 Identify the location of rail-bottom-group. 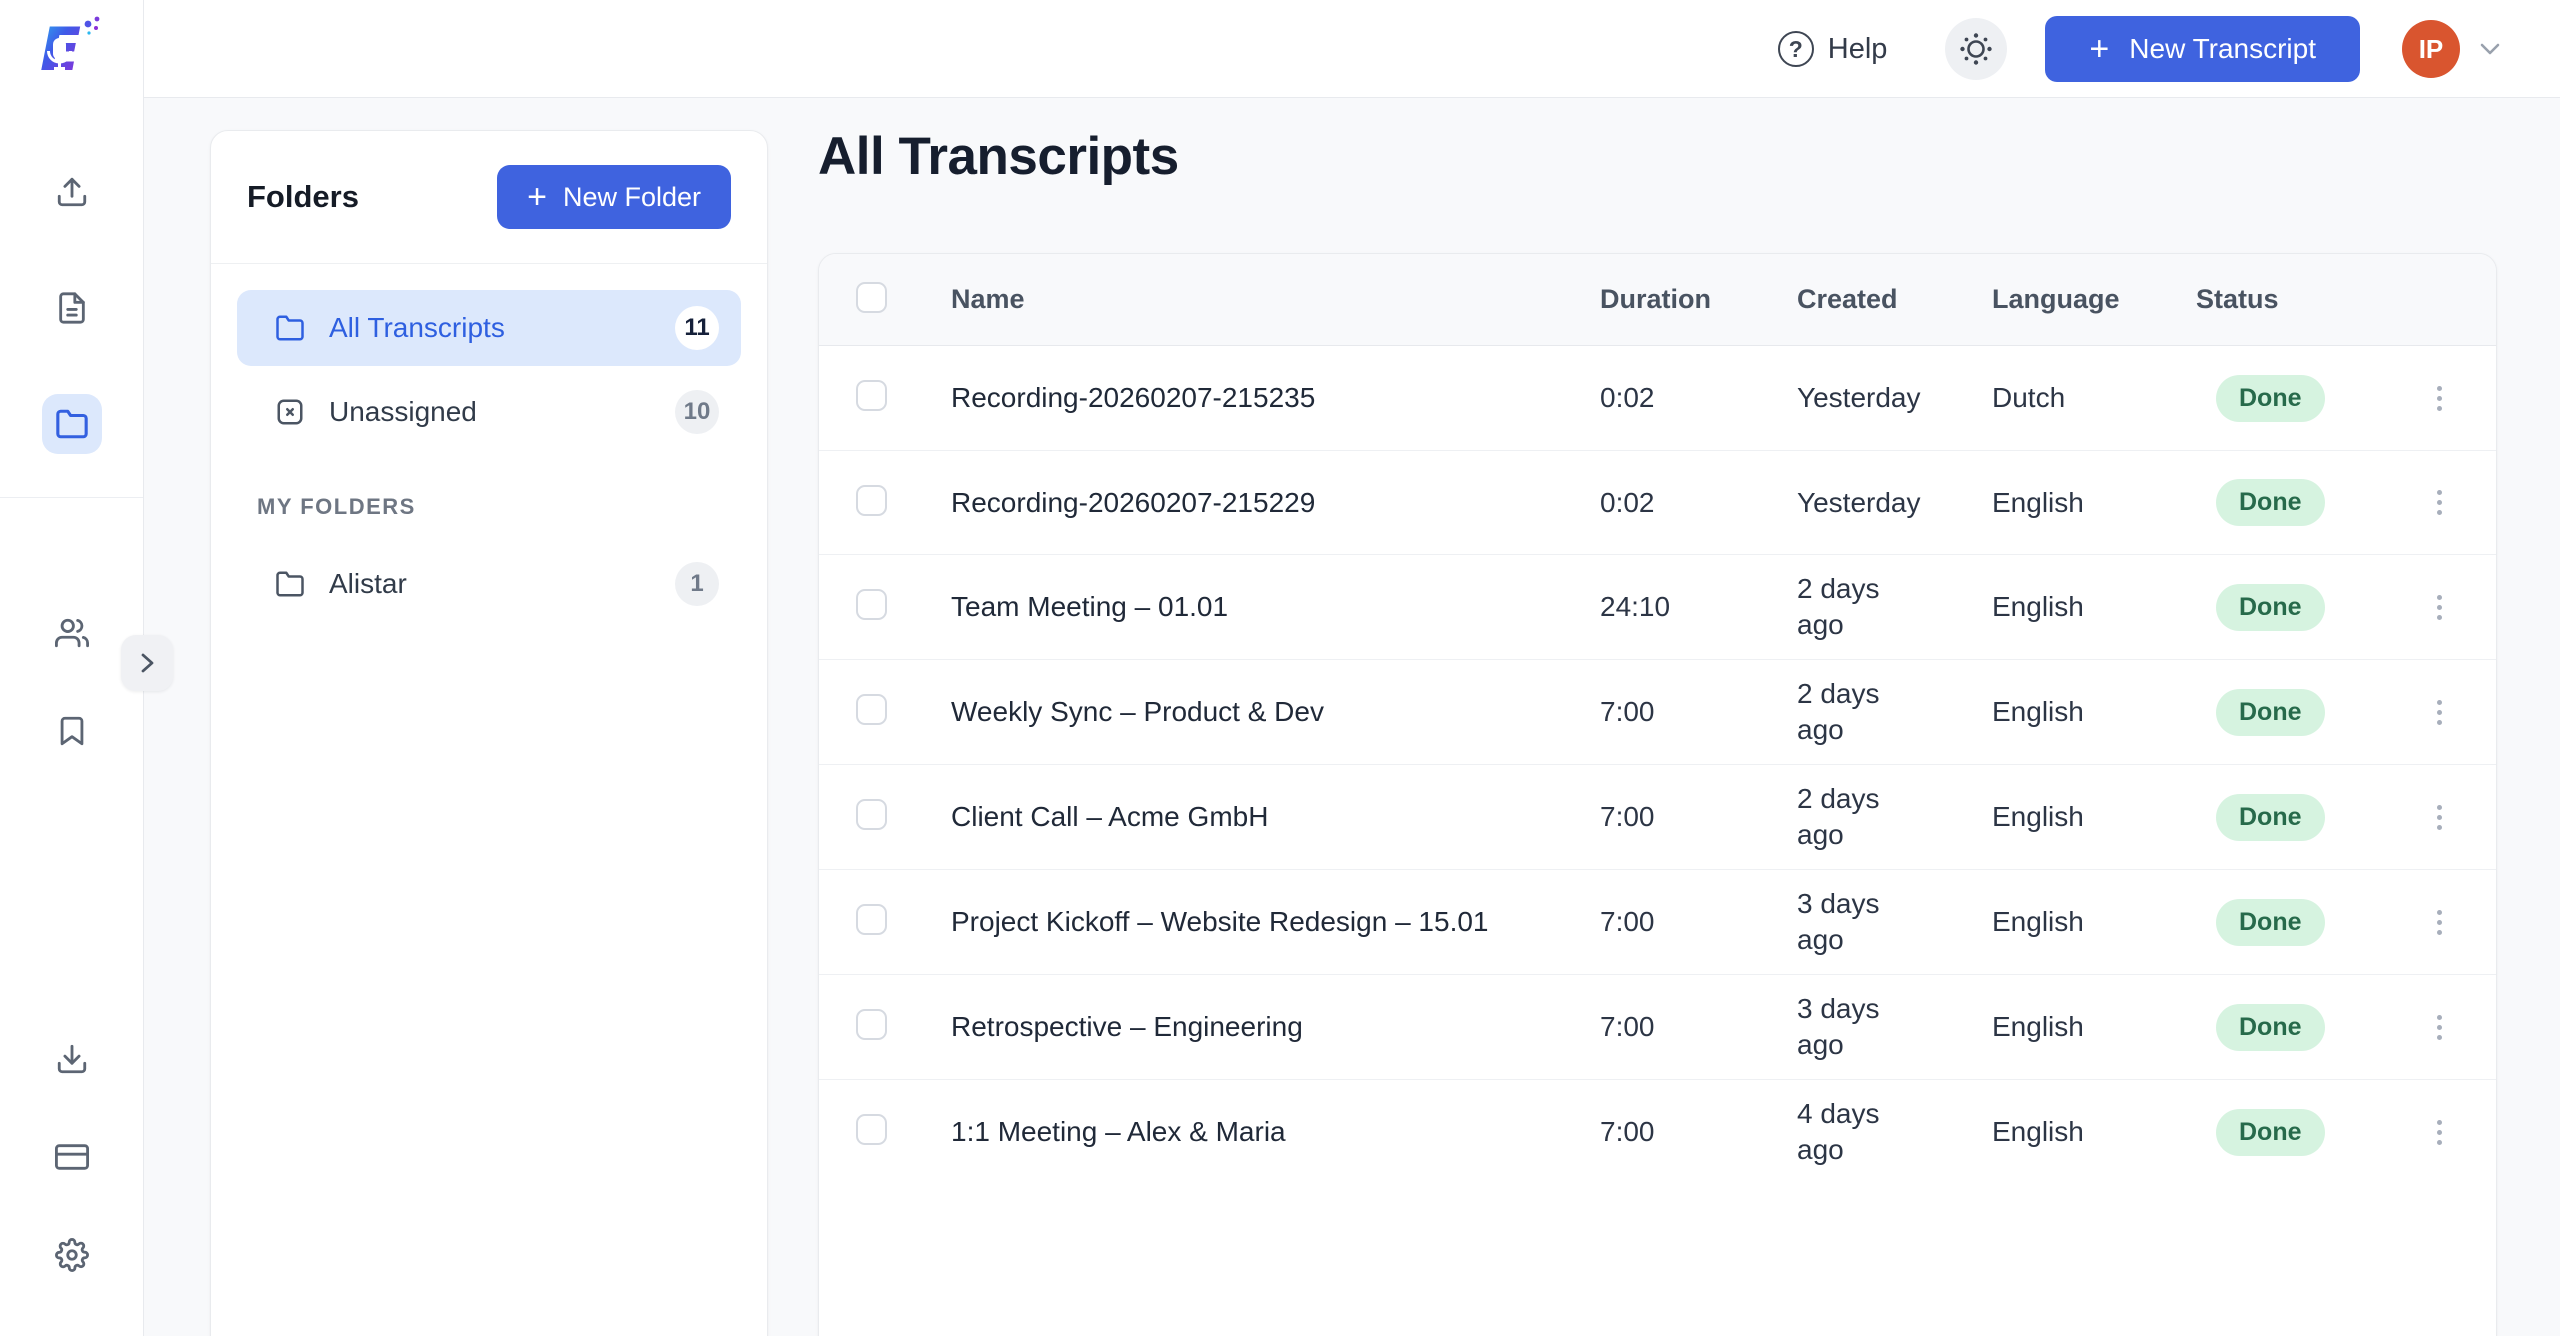
(71, 1157).